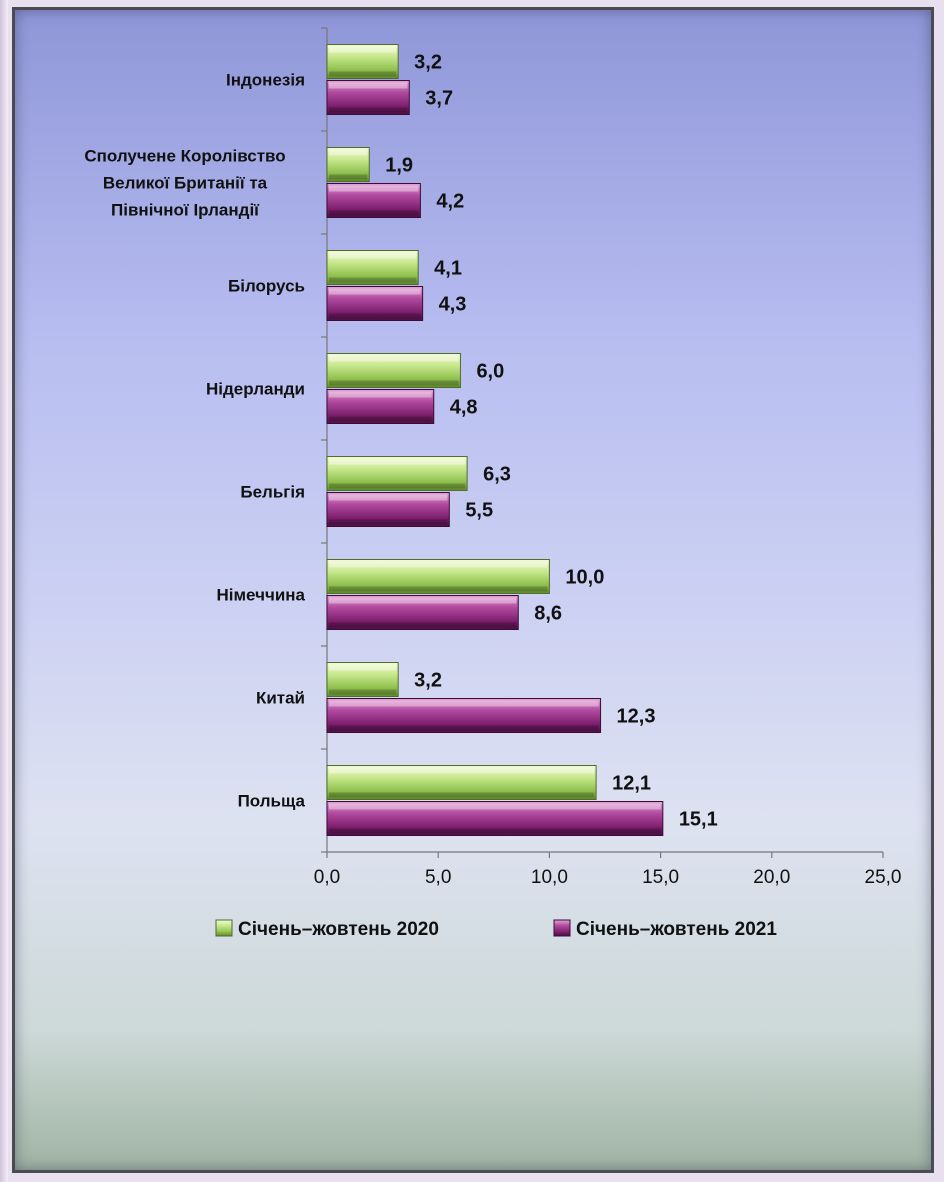 The width and height of the screenshot is (944, 1182). What do you see at coordinates (464, 408) in the screenshot?
I see `data-label: 4,8` at bounding box center [464, 408].